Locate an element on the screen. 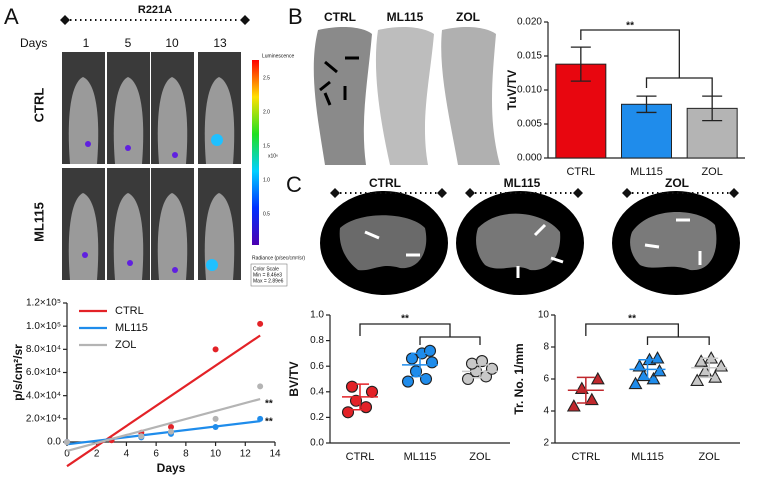 The image size is (764, 485). colorbar-tick: 0.5 is located at coordinates (266, 214).